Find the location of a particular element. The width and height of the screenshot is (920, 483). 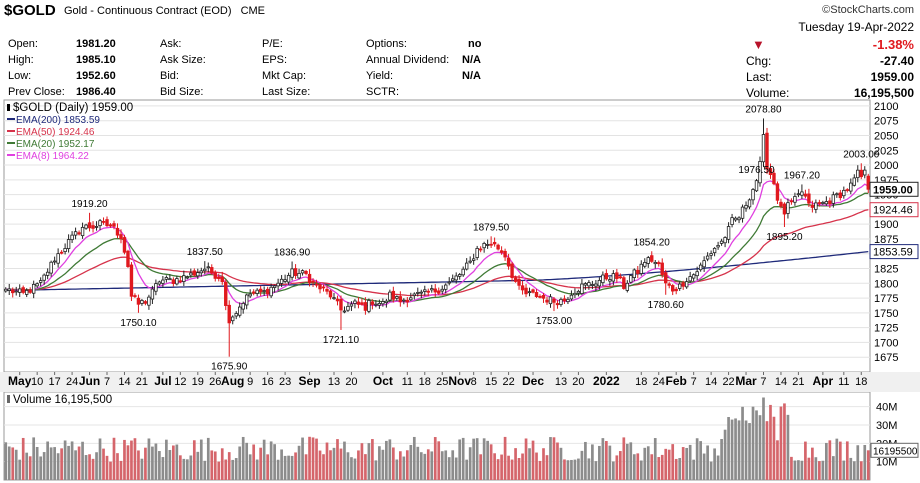

chart-symbol: $GOLD is located at coordinates (30, 10).